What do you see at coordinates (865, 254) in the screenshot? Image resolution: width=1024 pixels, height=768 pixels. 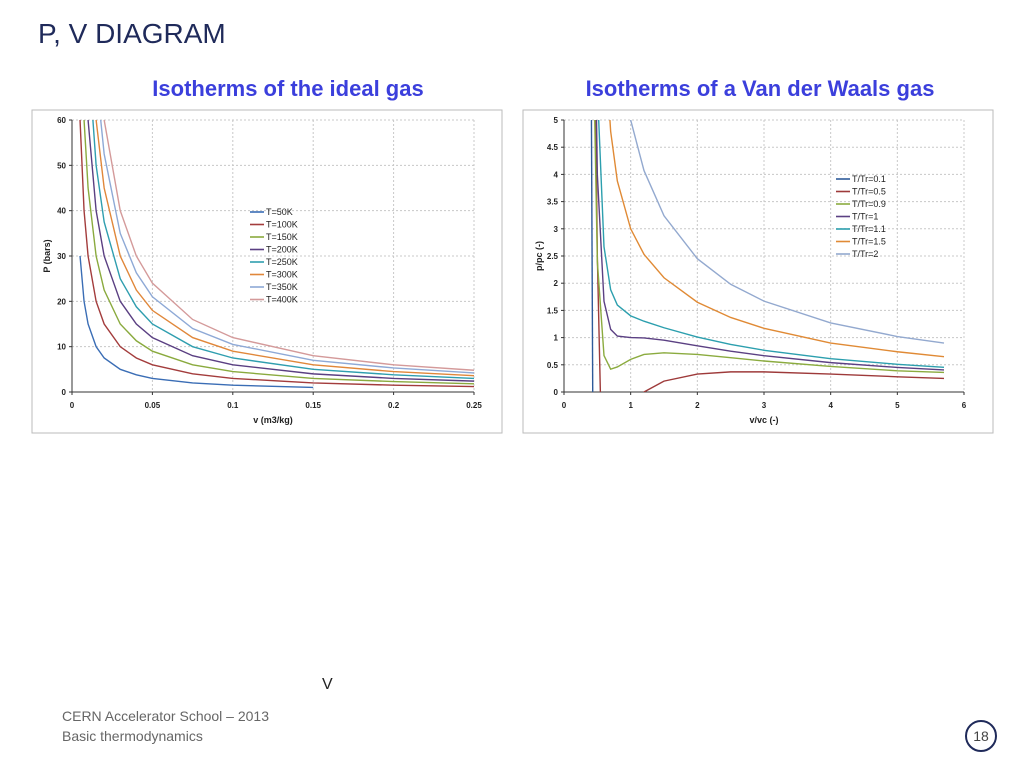 I see `legend-label: T/Tr=2` at bounding box center [865, 254].